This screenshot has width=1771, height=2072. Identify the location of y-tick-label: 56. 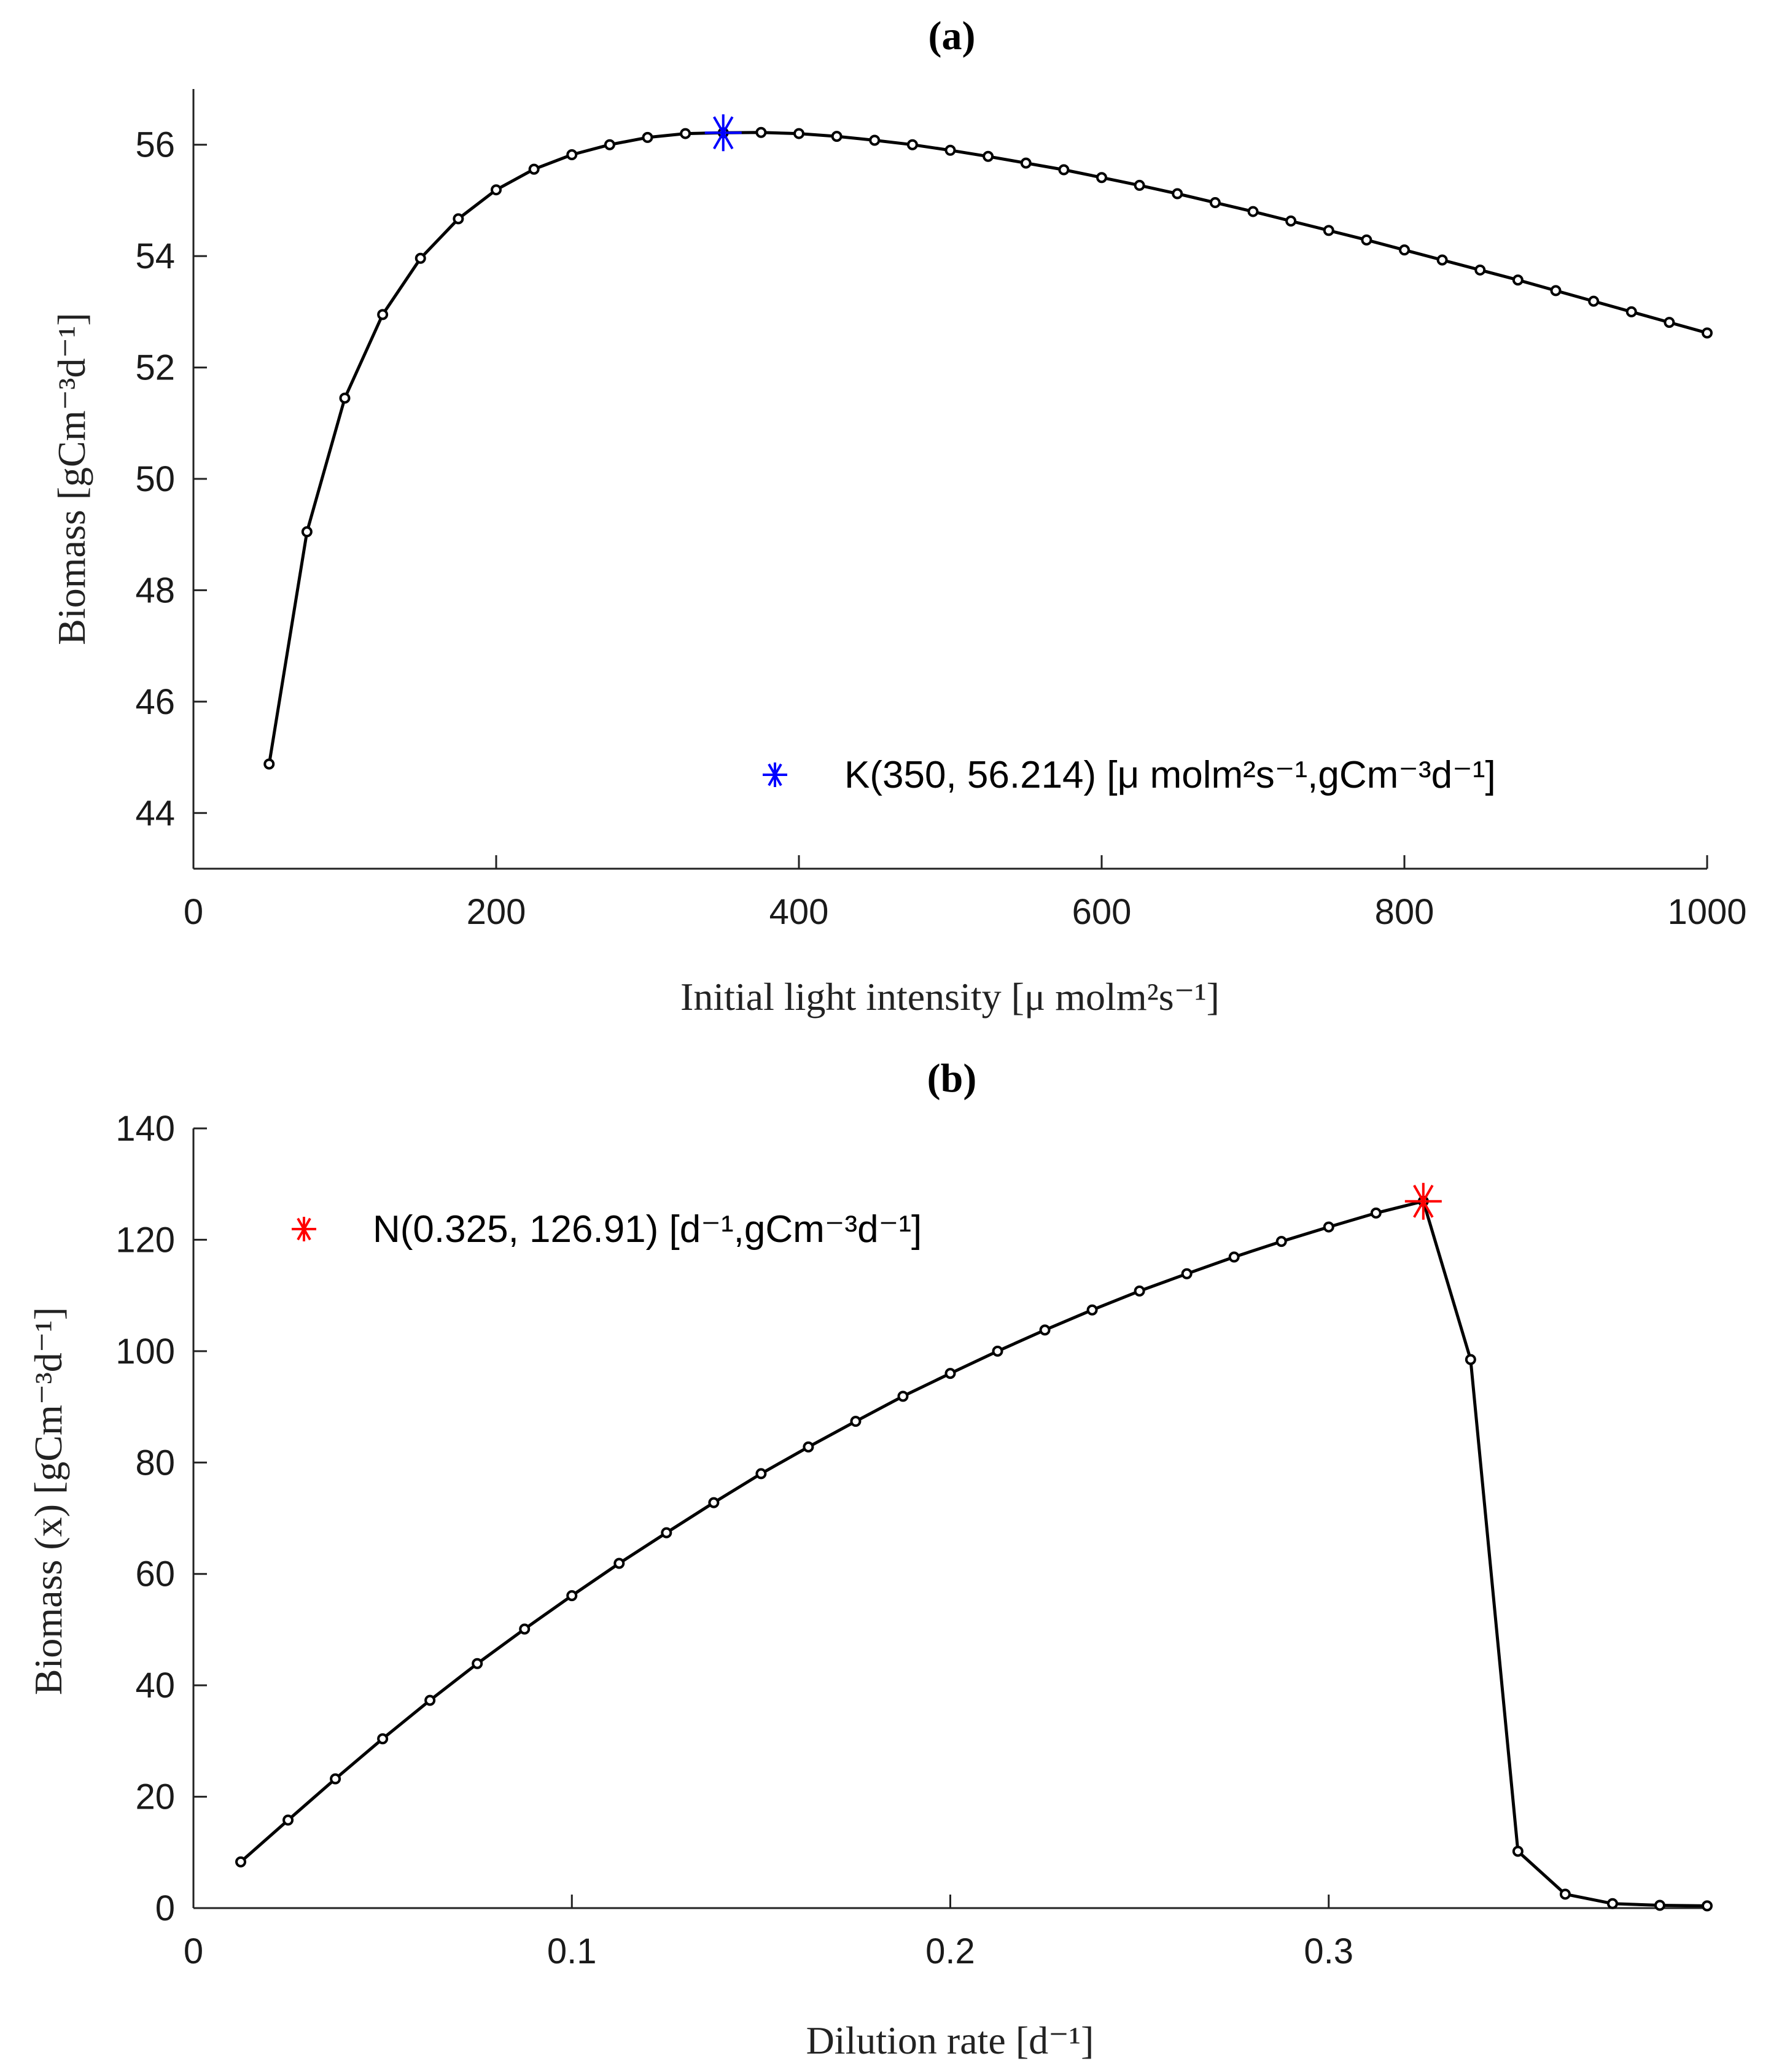
(155, 145).